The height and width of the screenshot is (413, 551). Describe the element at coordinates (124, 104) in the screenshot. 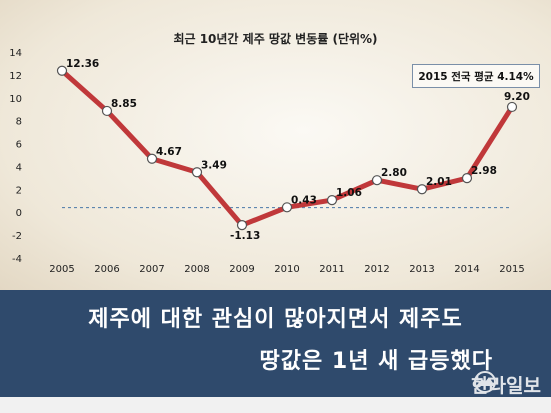

I see `data-label: 8.85` at that location.